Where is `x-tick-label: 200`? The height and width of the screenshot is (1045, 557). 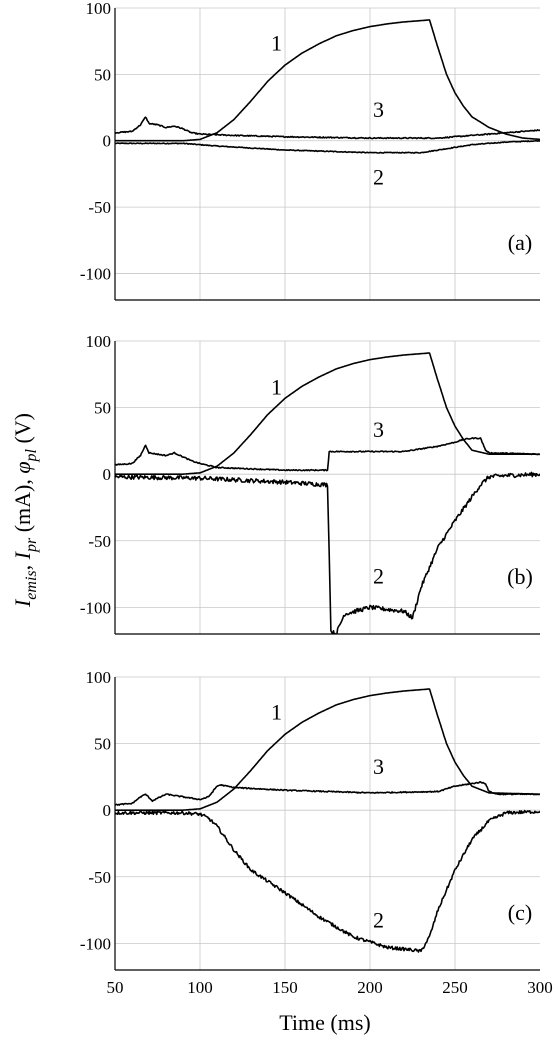
x-tick-label: 200 is located at coordinates (370, 987).